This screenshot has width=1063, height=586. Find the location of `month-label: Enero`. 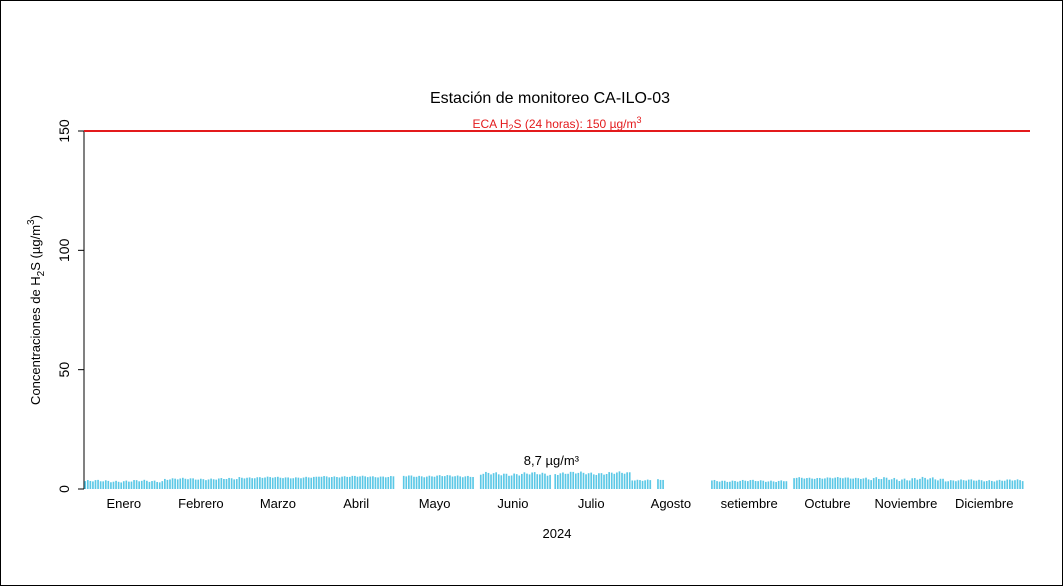

month-label: Enero is located at coordinates (123, 503).